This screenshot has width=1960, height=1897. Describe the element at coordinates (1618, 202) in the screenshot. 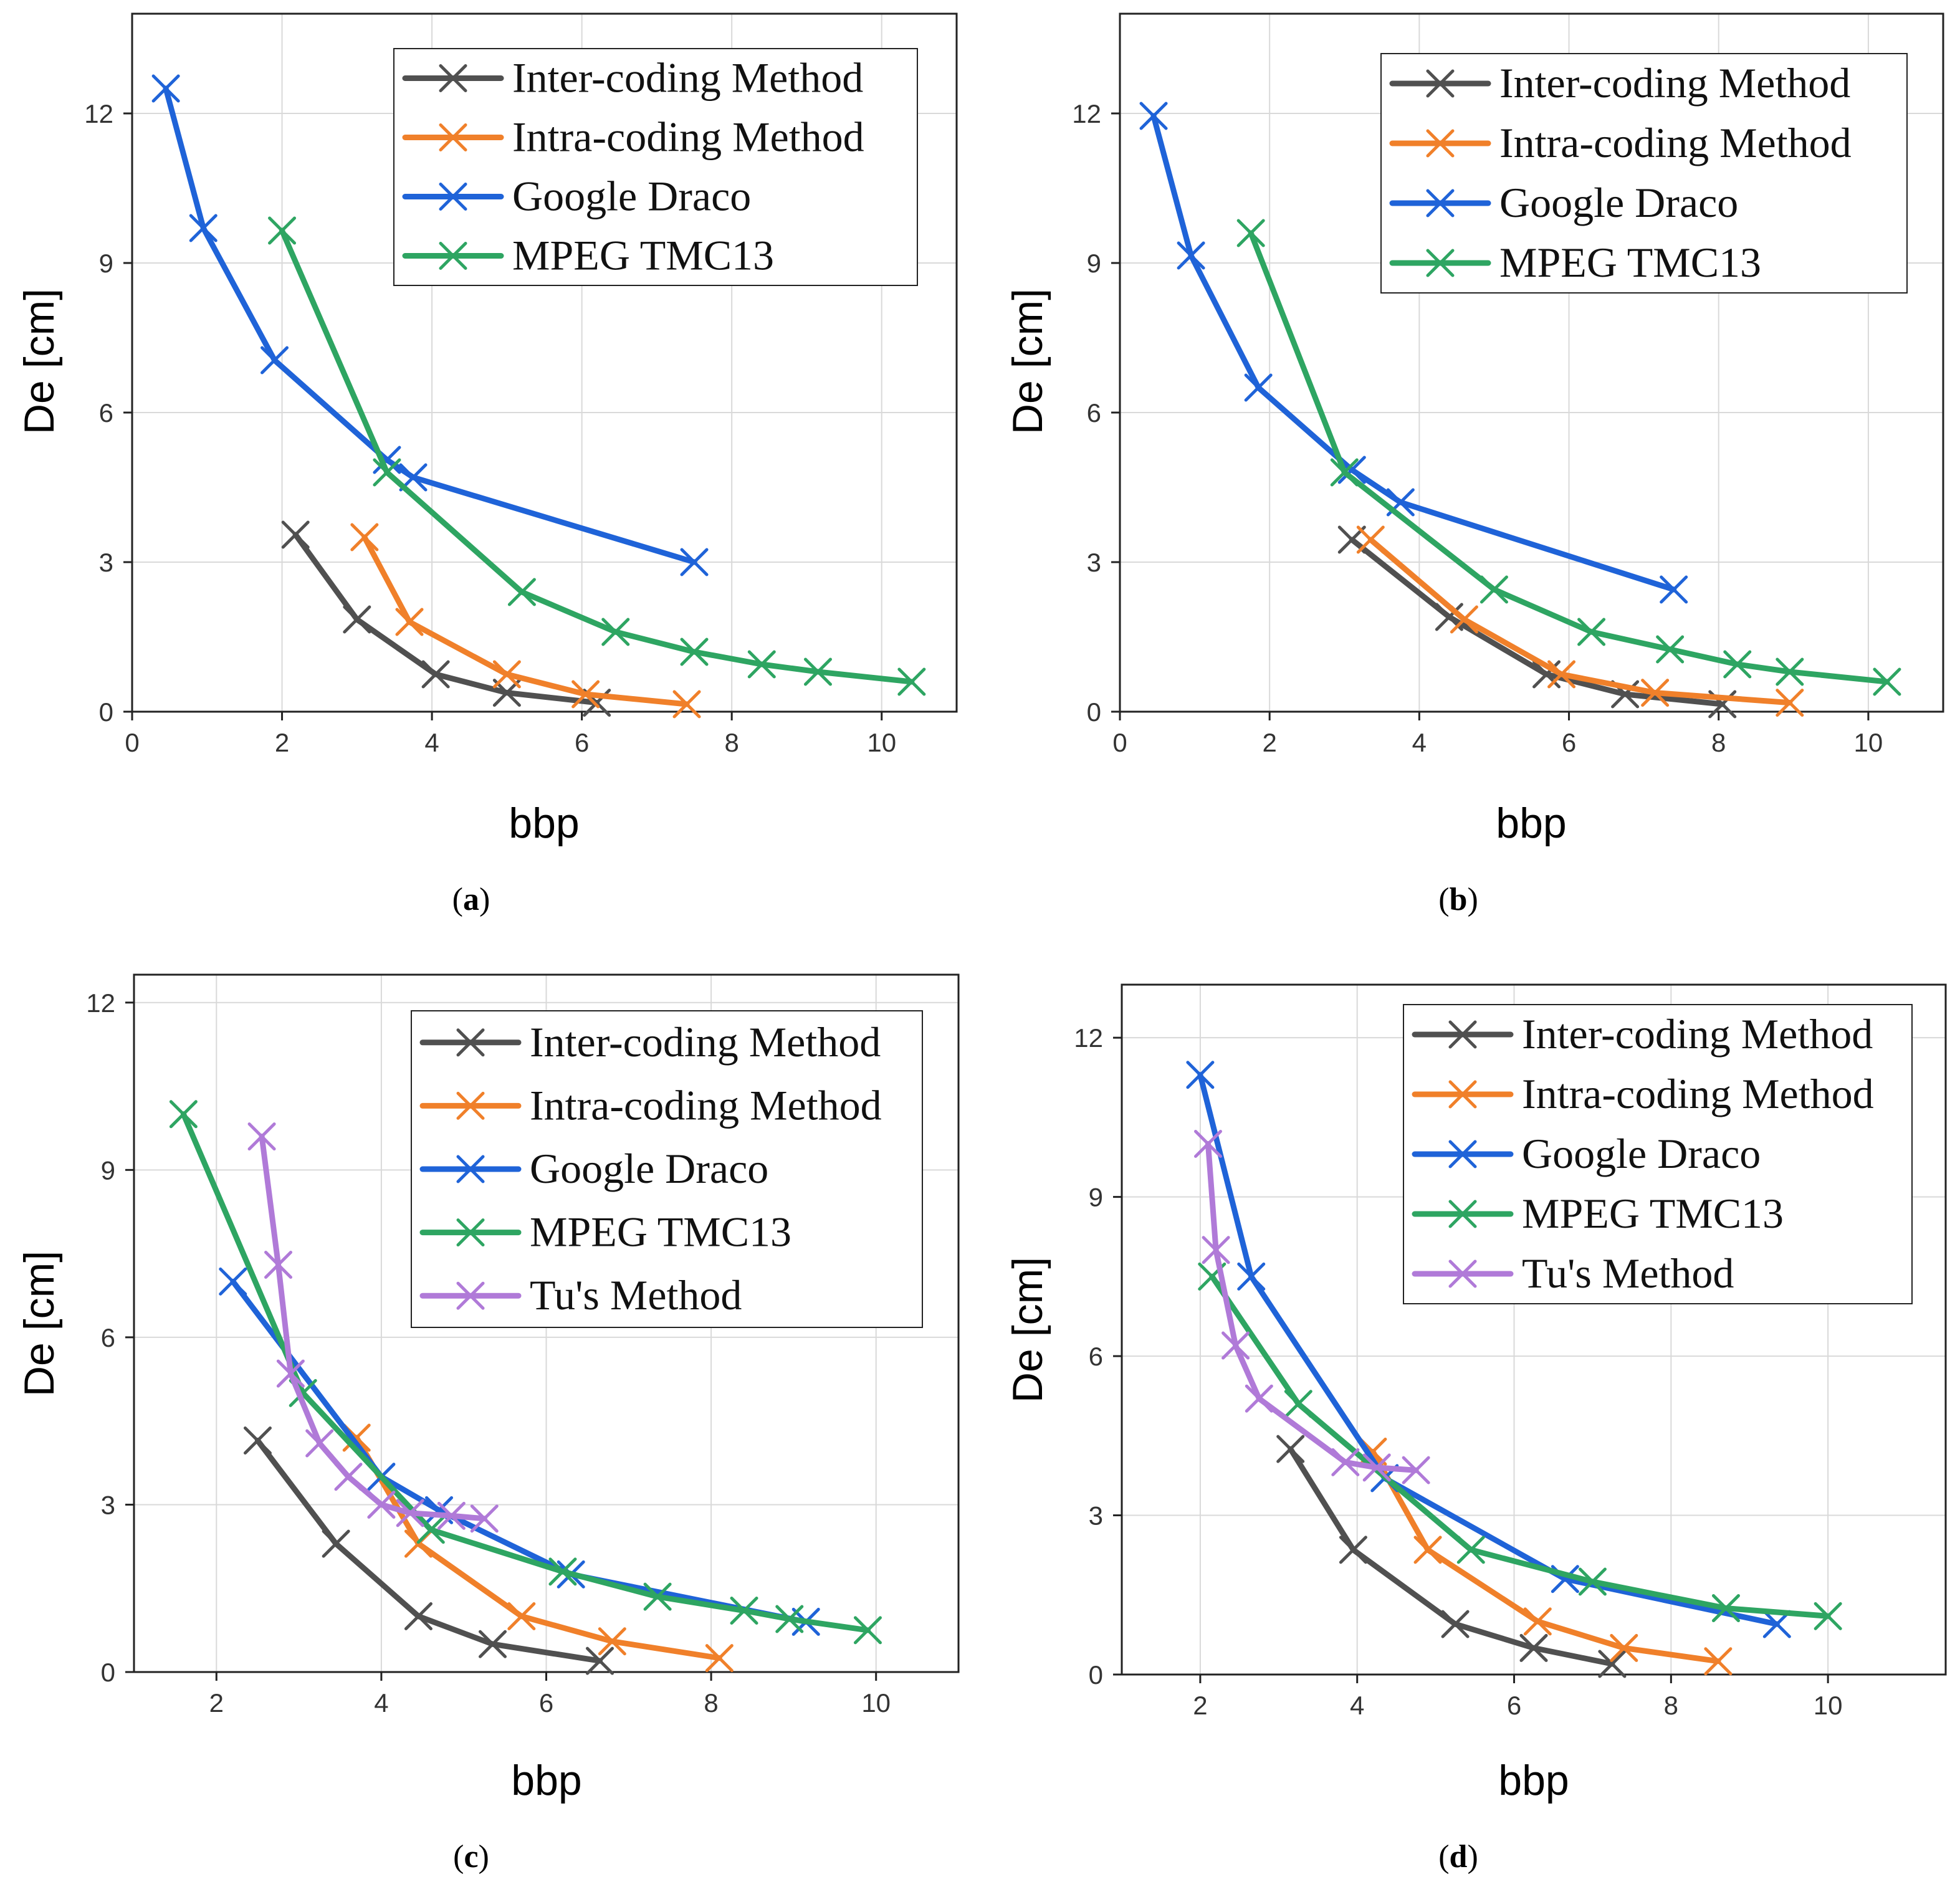

I see `legend-label-draco: Google Draco` at that location.